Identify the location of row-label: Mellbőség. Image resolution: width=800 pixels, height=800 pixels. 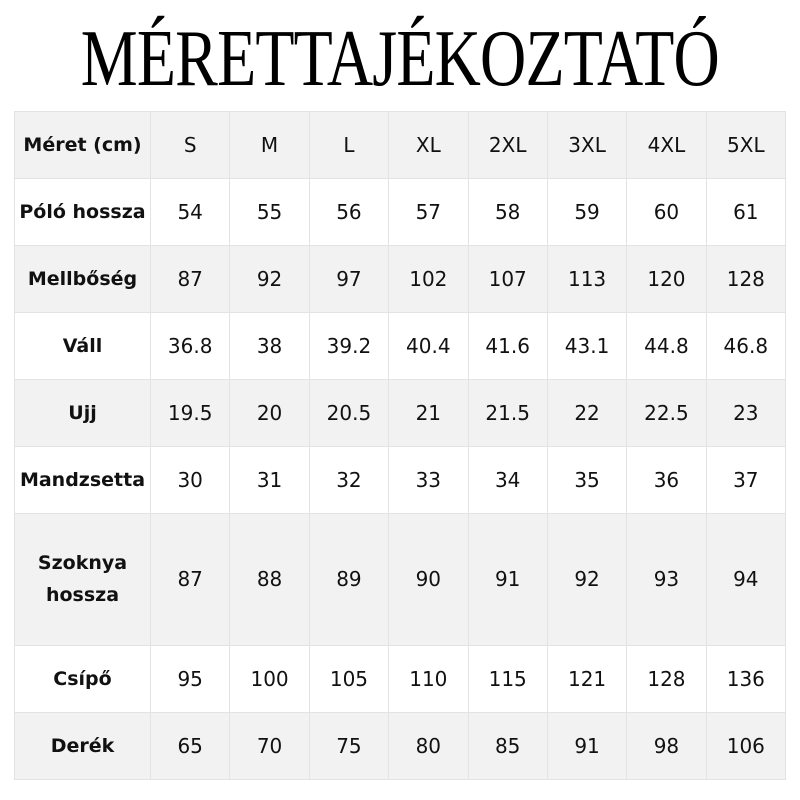
(82, 279).